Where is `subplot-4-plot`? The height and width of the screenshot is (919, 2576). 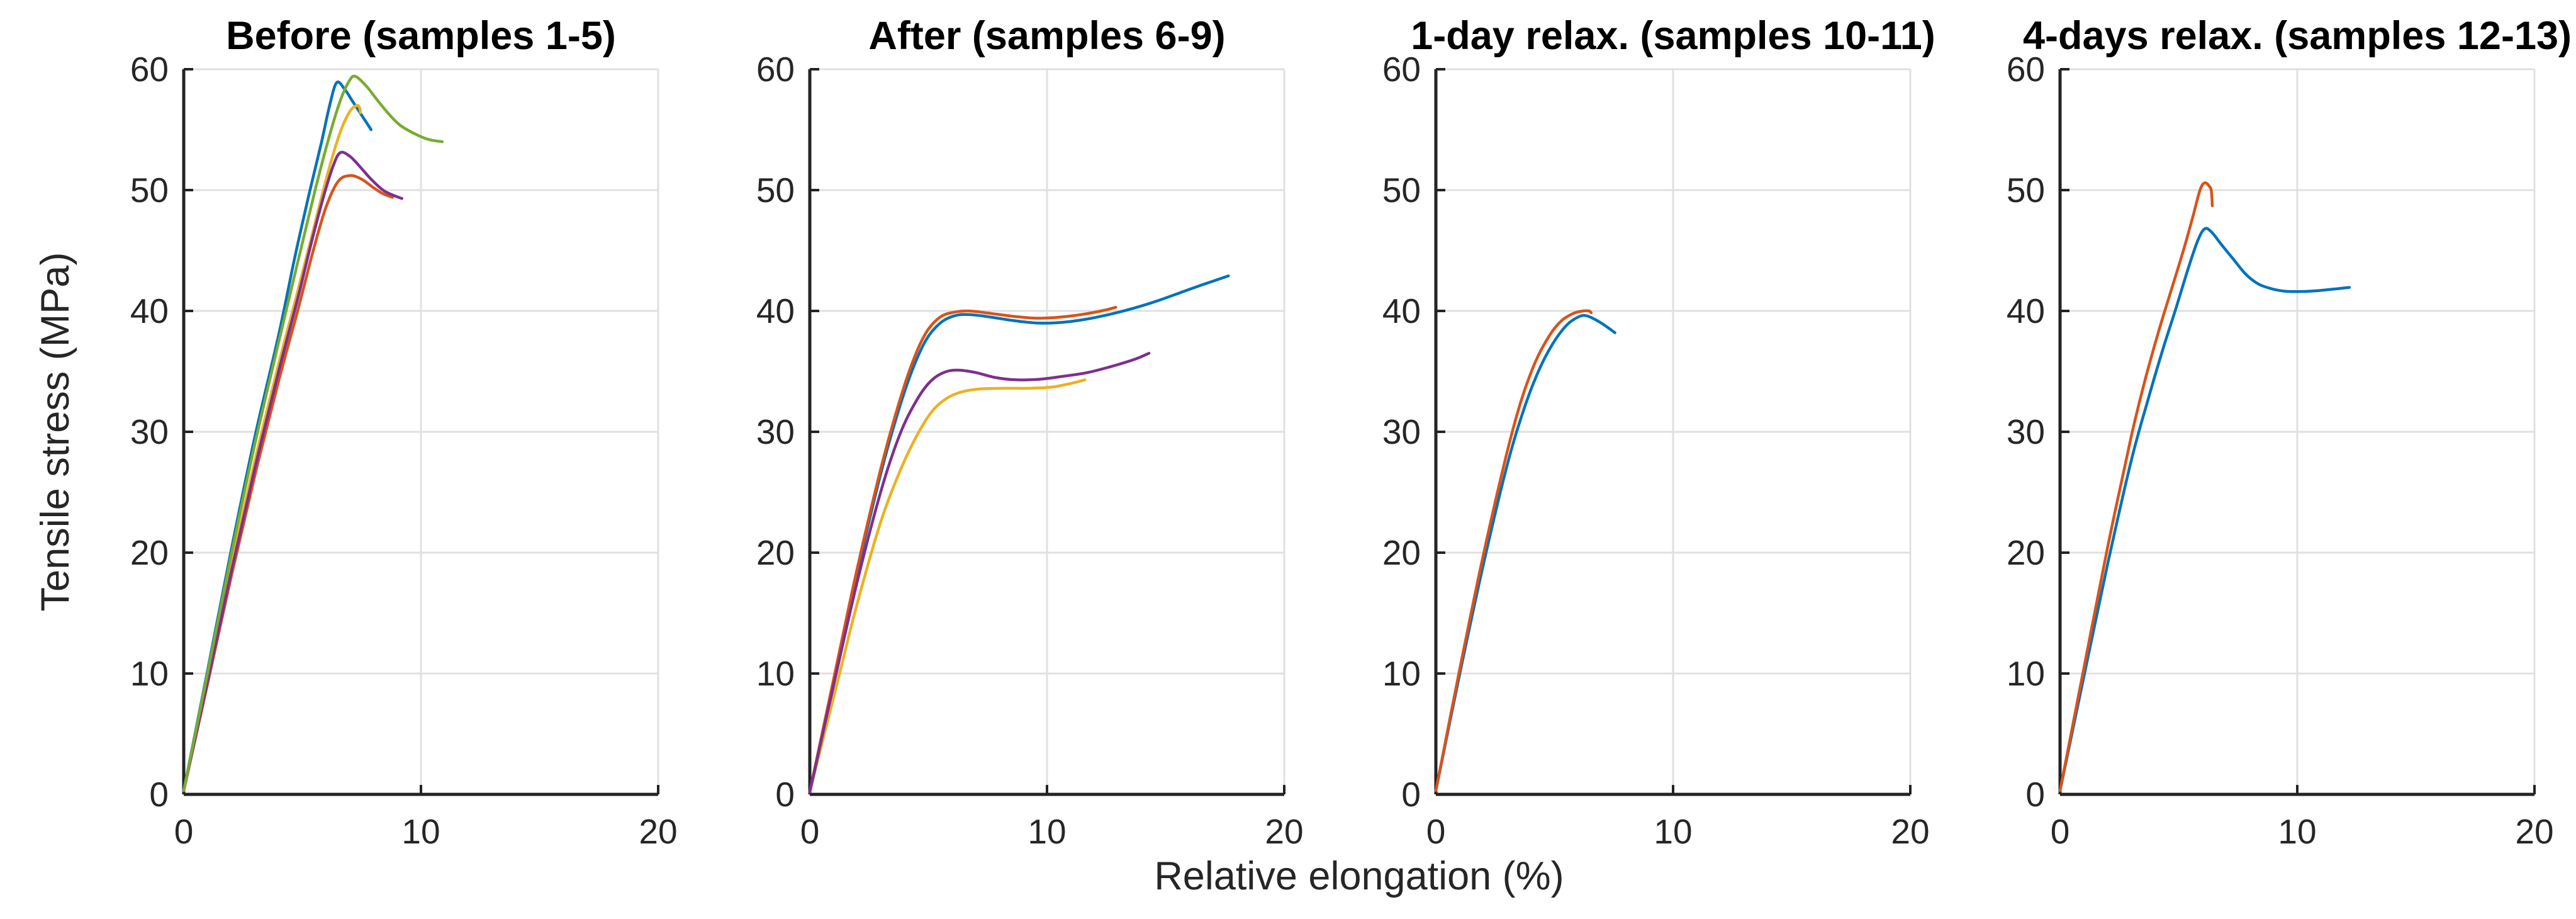 subplot-4-plot is located at coordinates (2297, 432).